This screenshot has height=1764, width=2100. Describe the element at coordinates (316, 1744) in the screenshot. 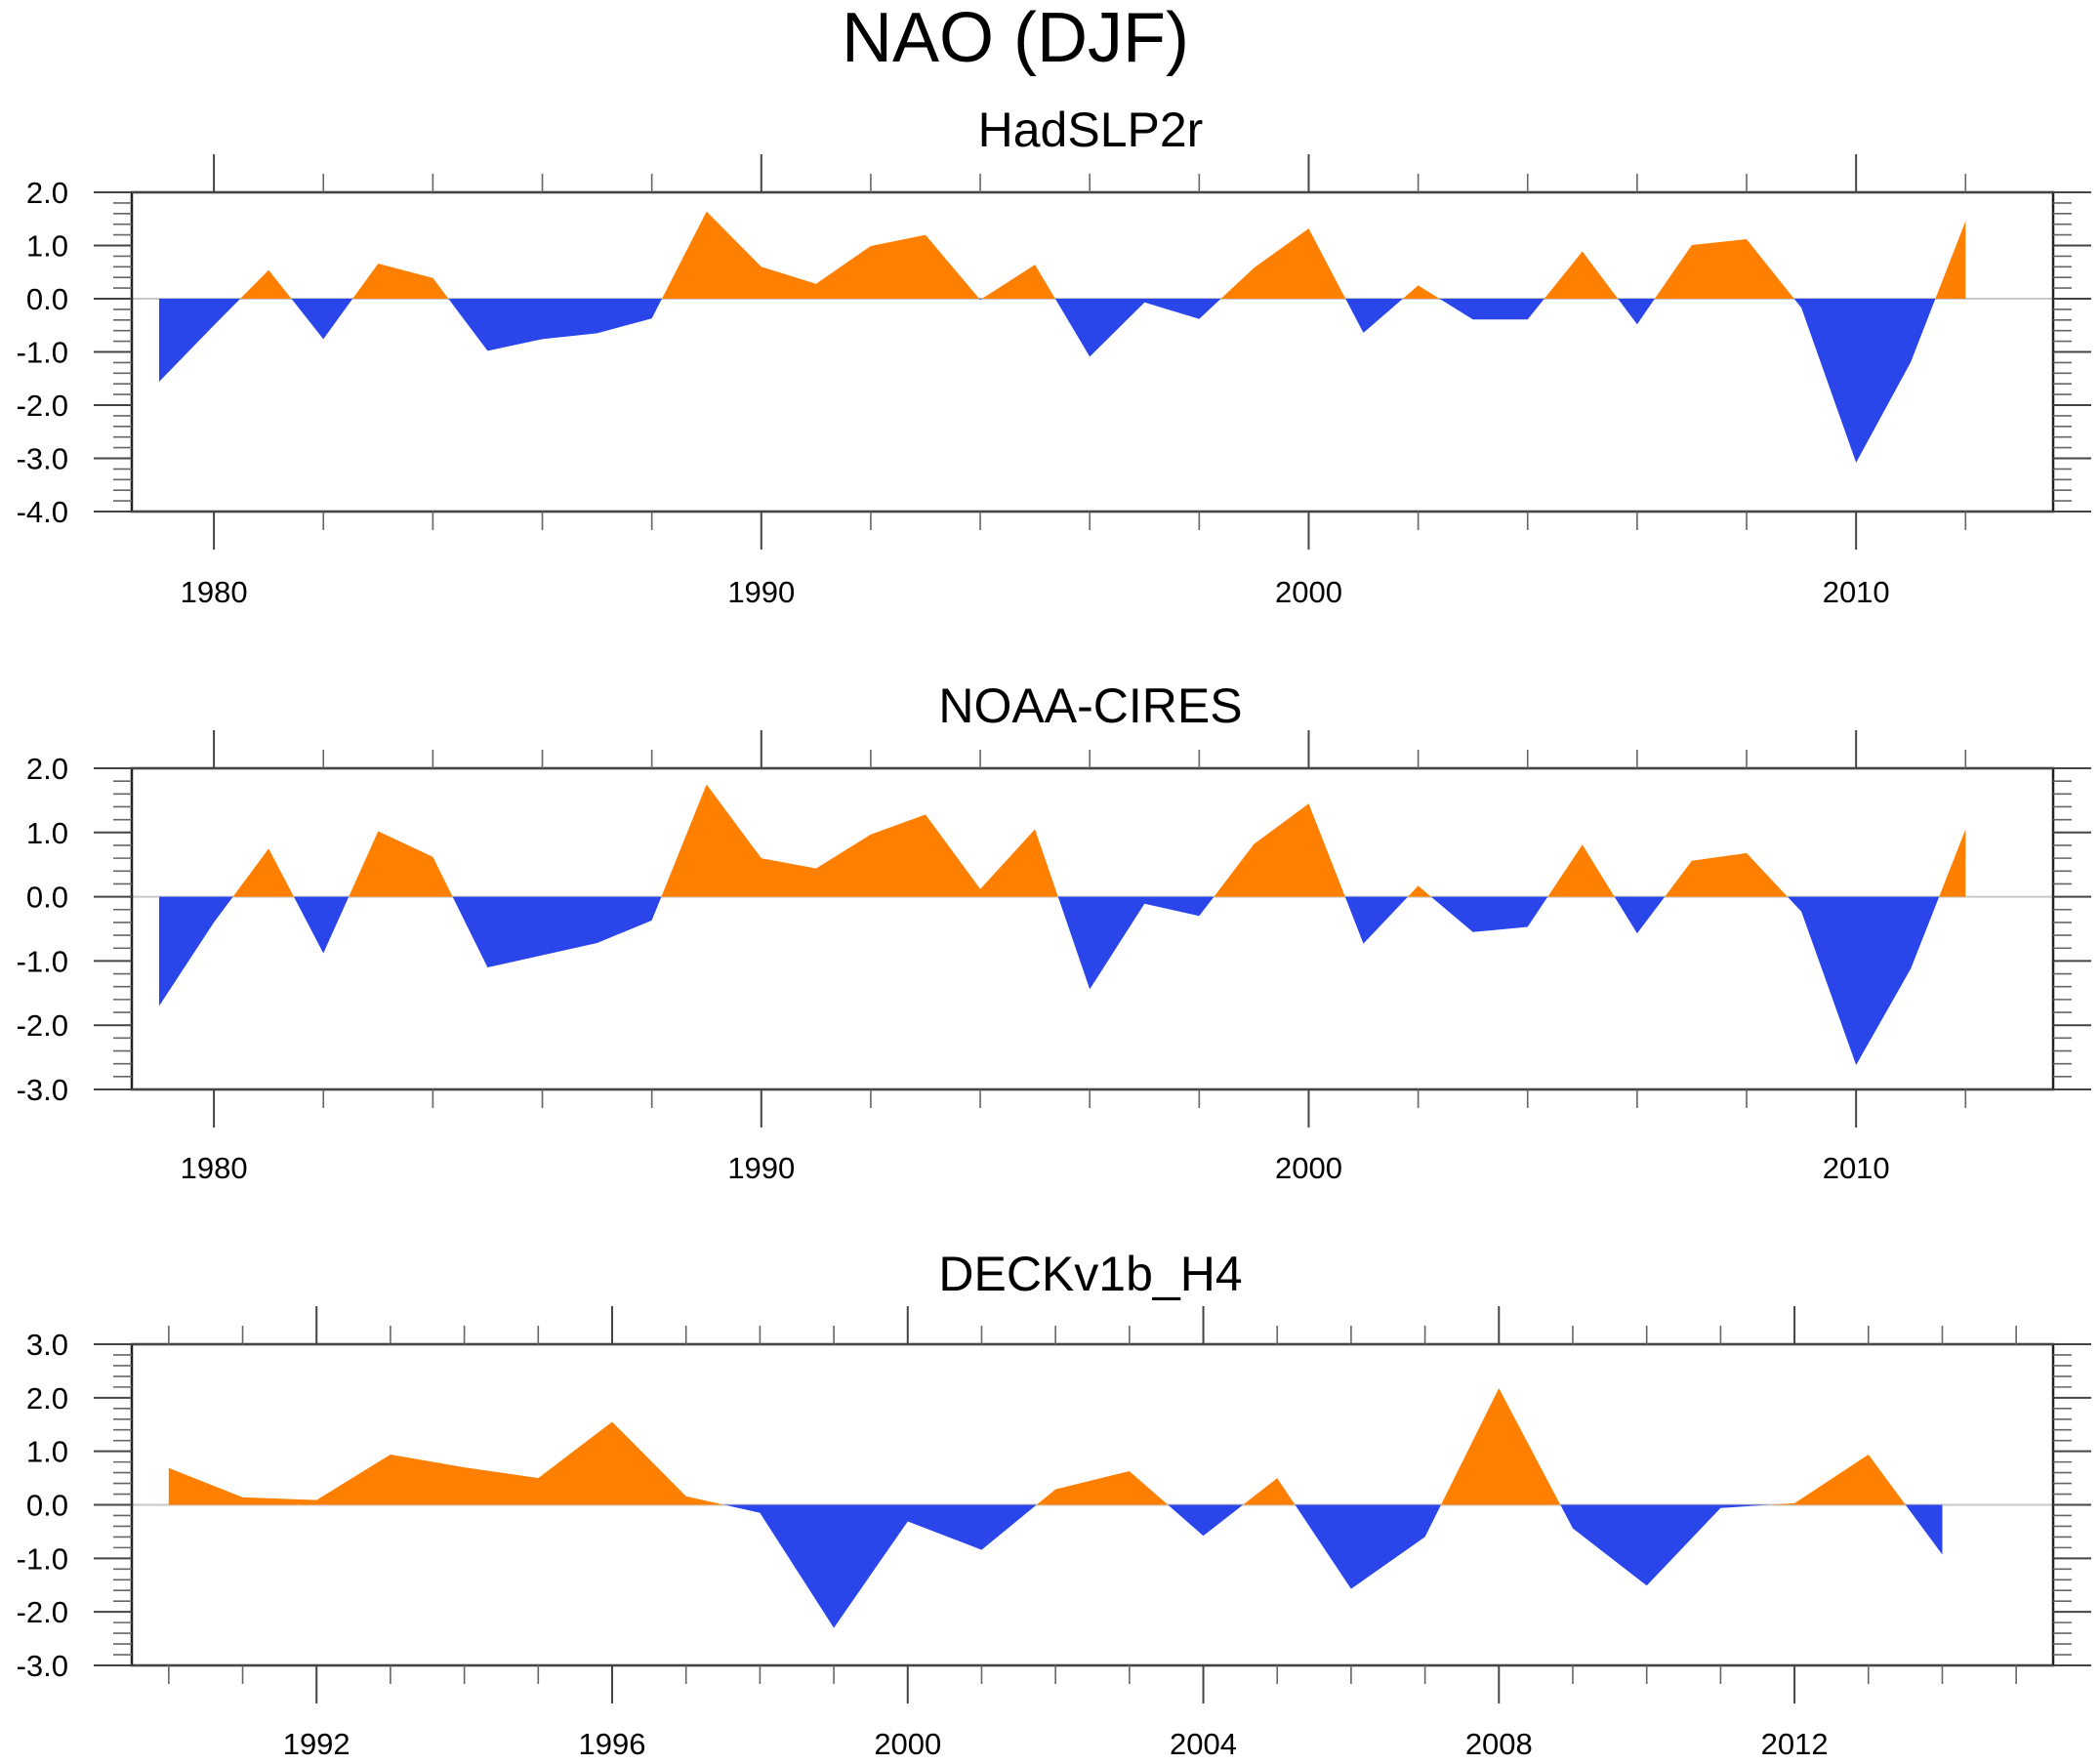

I see `x-tick-label: 1992` at that location.